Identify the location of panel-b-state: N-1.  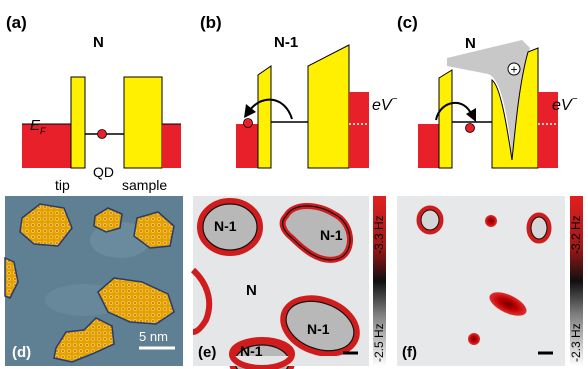
(286, 42).